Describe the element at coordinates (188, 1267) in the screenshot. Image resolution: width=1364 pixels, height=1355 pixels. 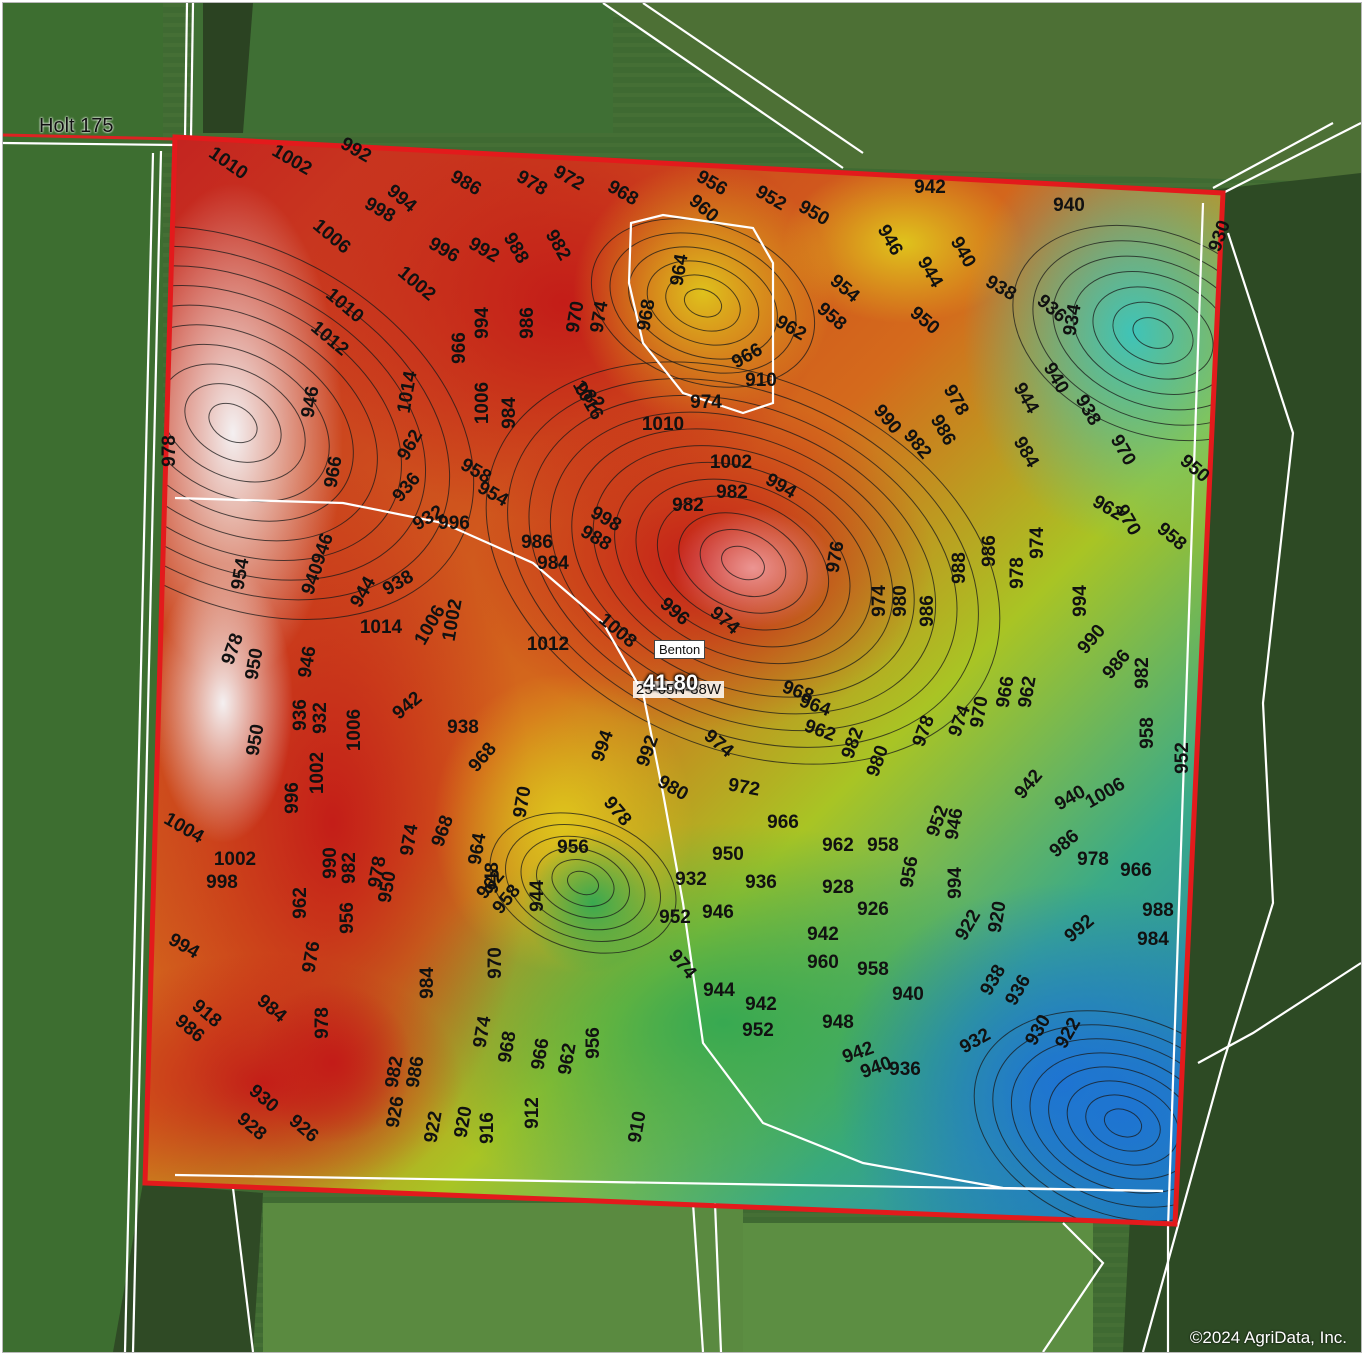
I see `southwest-trees` at that location.